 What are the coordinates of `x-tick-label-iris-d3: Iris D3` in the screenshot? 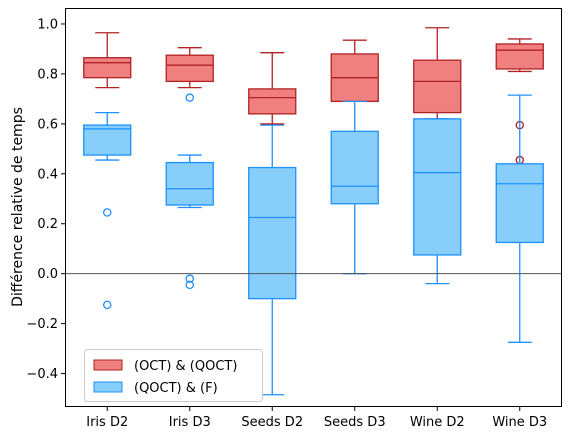 It's located at (190, 422).